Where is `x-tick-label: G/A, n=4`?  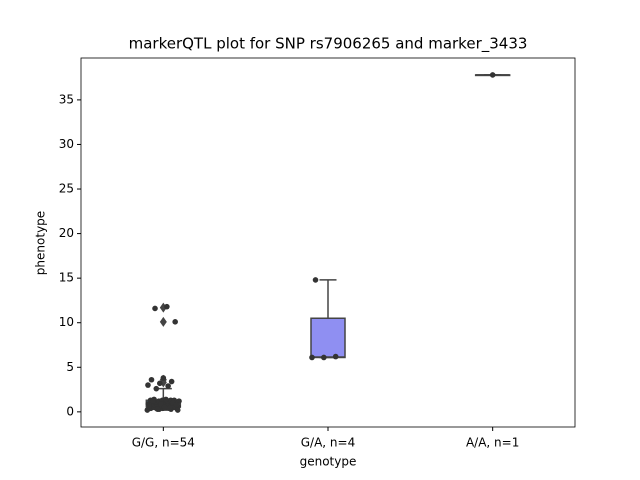 x-tick-label: G/A, n=4 is located at coordinates (328, 443).